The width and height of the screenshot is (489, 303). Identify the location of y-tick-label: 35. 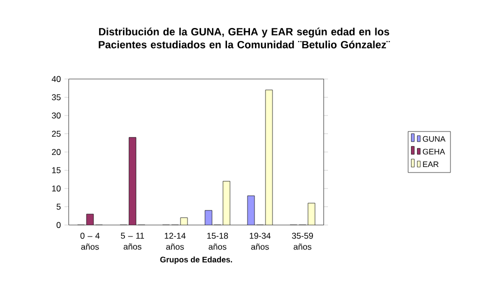
(56, 97).